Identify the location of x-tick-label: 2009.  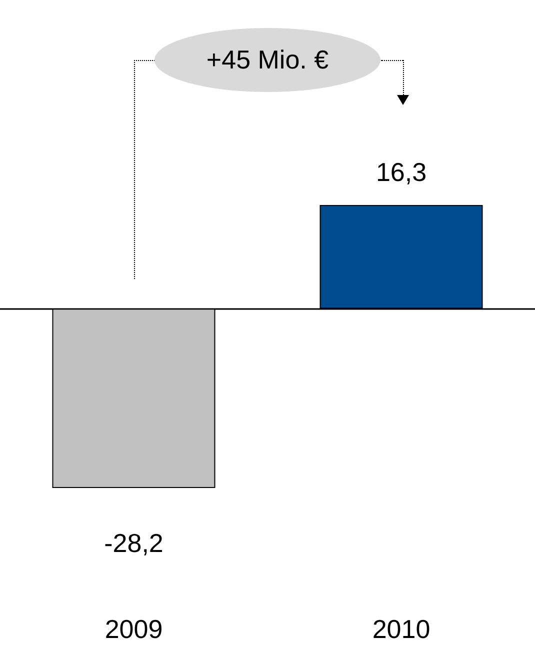
(133, 629).